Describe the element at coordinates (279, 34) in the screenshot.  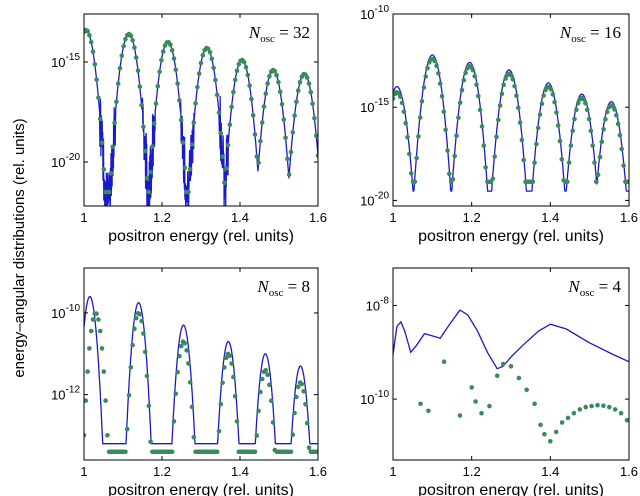
I see `panel-annotation: Nosc = 32` at that location.